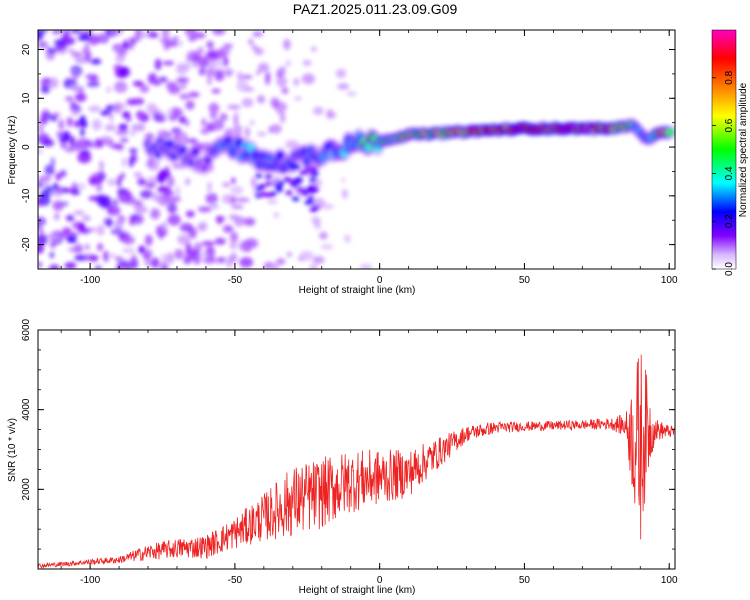 The width and height of the screenshot is (750, 600). Describe the element at coordinates (525, 580) in the screenshot. I see `snr-x-tick-label: 50` at that location.